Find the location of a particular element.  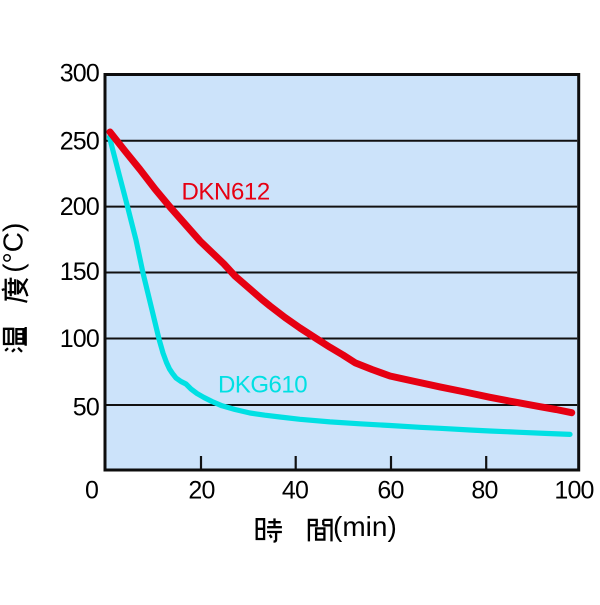

svg-text: 40 is located at coordinates (295, 490).